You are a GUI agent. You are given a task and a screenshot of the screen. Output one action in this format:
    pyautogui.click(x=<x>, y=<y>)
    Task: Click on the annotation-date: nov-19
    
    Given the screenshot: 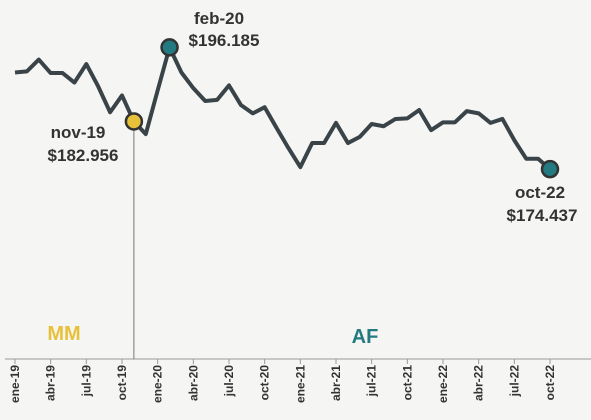 What is the action you would take?
    pyautogui.click(x=78, y=132)
    